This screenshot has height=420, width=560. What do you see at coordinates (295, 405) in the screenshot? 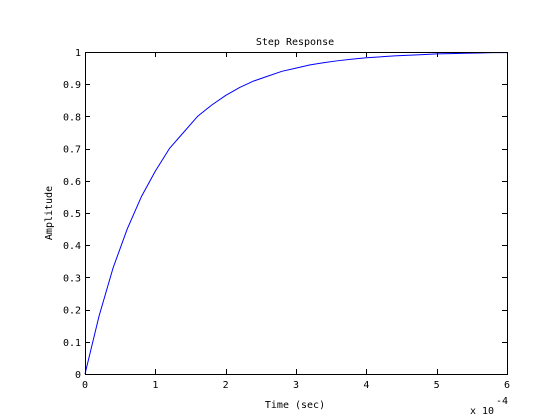
I see `x-axis-label: Time (sec)` at bounding box center [295, 405].